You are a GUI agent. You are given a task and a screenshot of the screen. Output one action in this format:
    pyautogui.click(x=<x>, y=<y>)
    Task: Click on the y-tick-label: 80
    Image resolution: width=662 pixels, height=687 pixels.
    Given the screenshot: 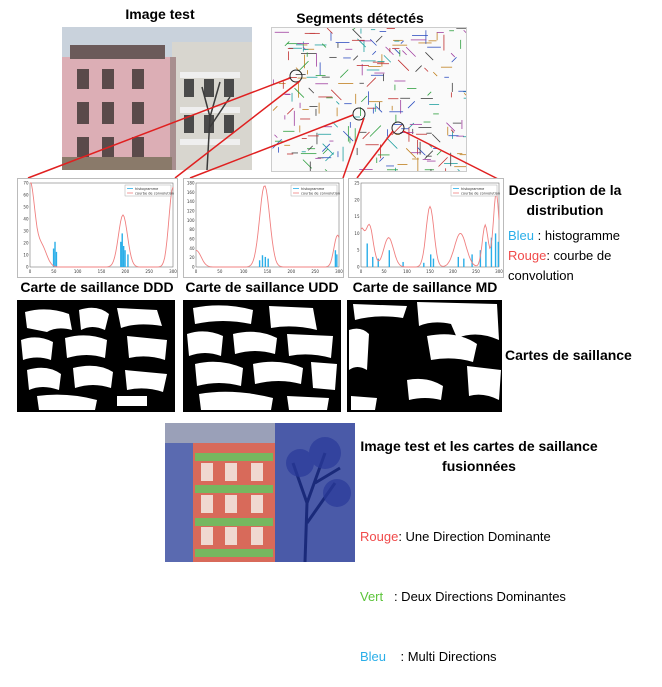 What is the action you would take?
    pyautogui.click(x=192, y=229)
    